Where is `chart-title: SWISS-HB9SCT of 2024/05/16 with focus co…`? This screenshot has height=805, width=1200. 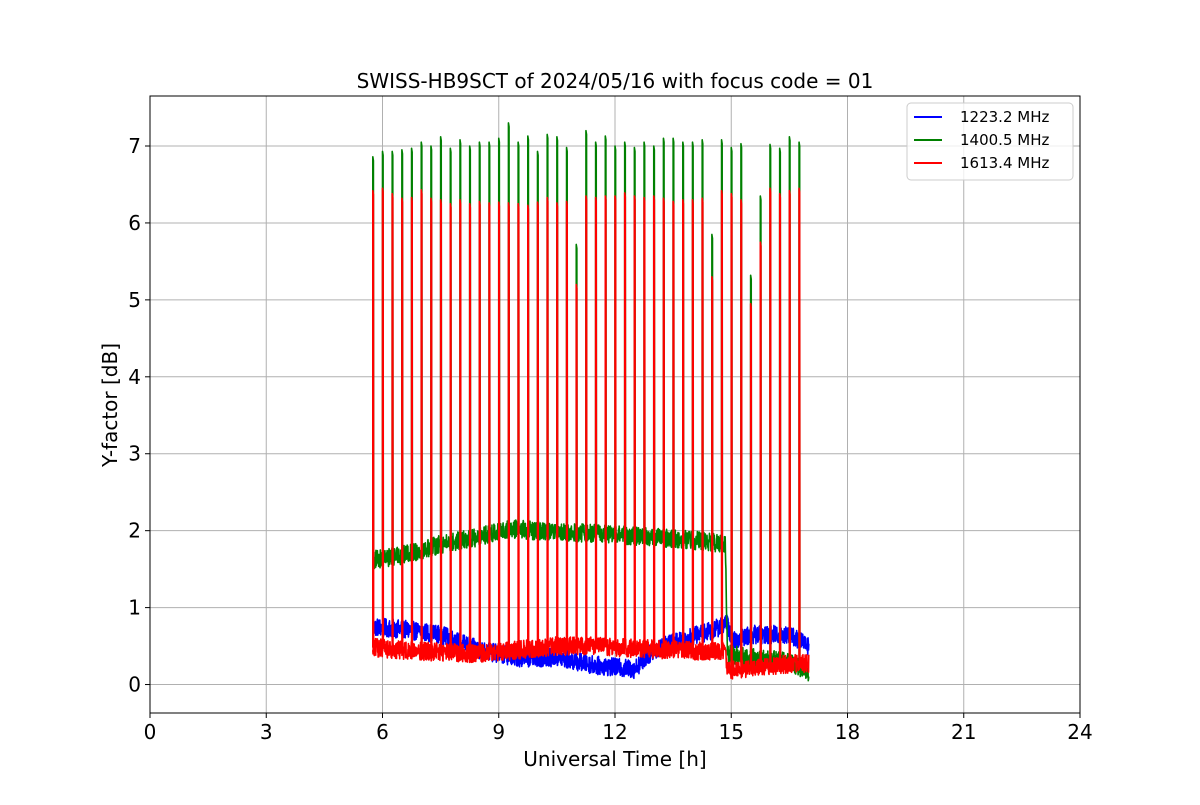
chart-title: SWISS-HB9SCT of 2024/05/16 with focus co… is located at coordinates (615, 81).